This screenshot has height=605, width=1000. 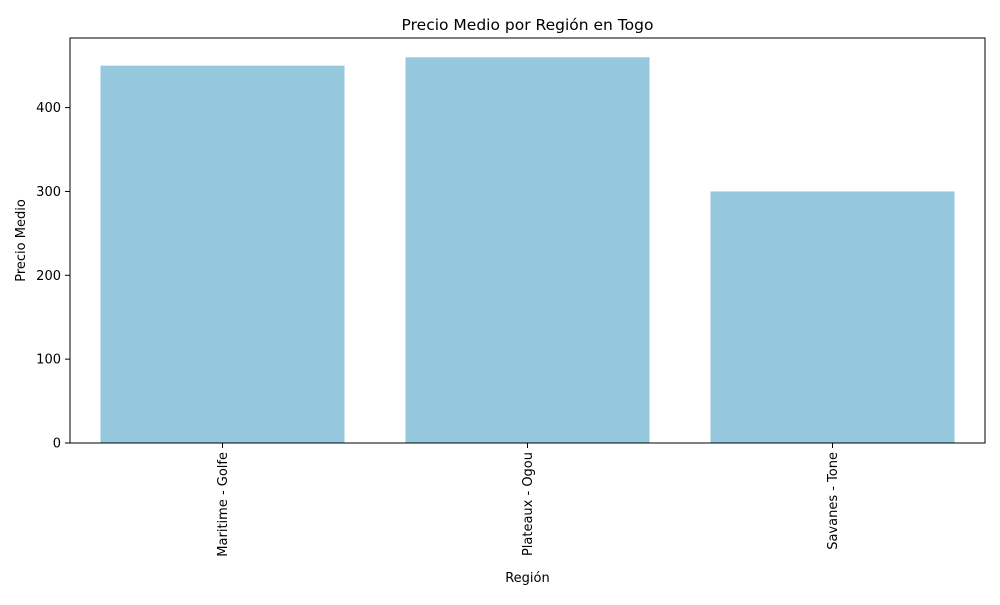 I want to click on y-axis-ticks: 0 100 200 300 400, so click(x=53, y=276).